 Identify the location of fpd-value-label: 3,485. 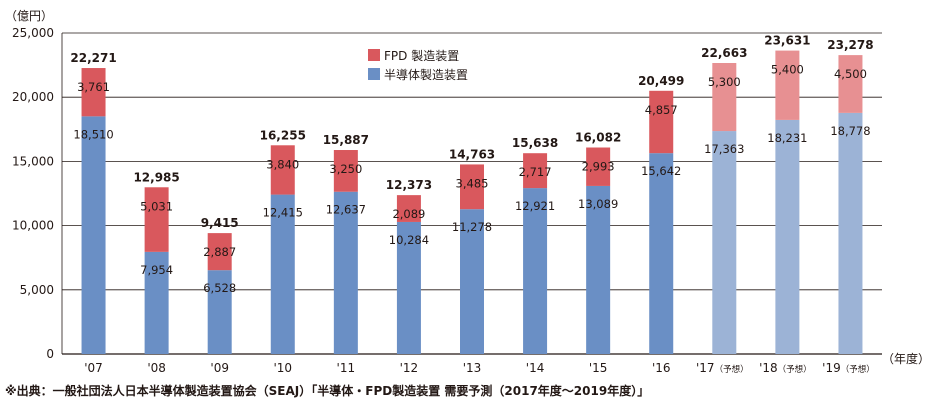
(472, 183).